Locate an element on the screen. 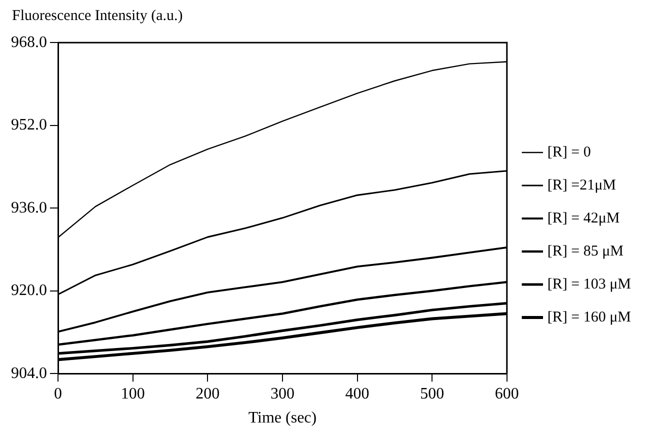  y-axis-title: Fluorescence Intensity (a.u.) is located at coordinates (97, 17).